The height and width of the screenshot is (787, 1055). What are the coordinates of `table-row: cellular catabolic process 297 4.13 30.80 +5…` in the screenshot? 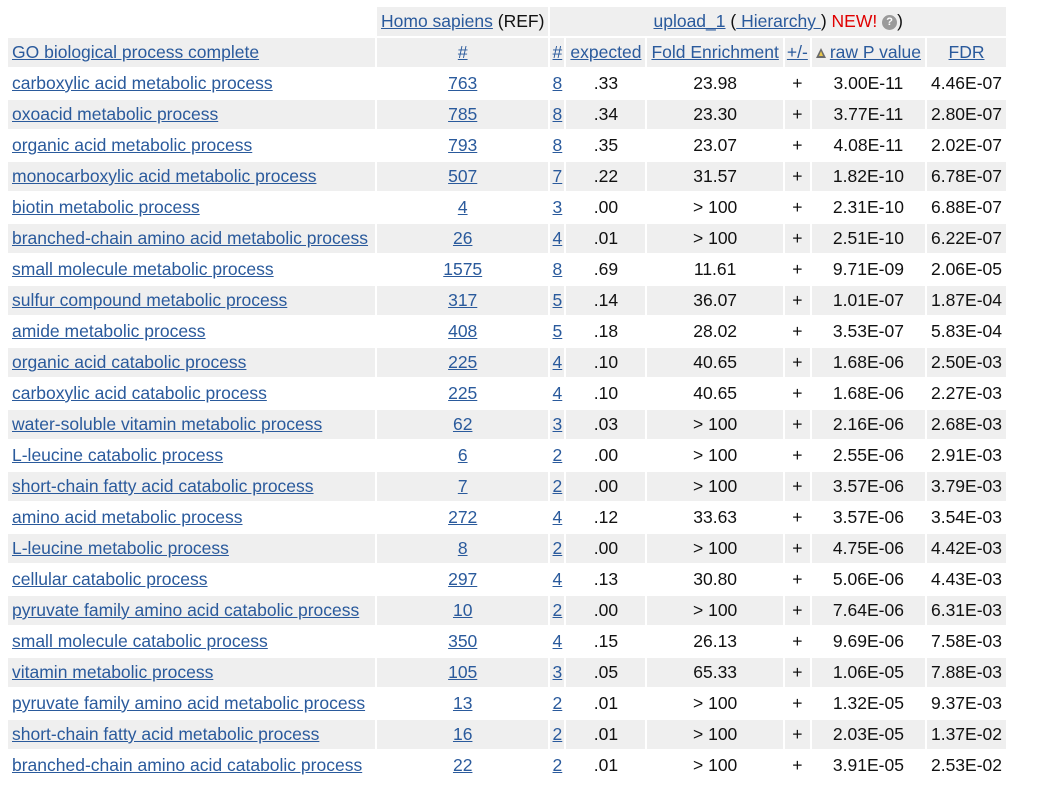 It's located at (507, 579).